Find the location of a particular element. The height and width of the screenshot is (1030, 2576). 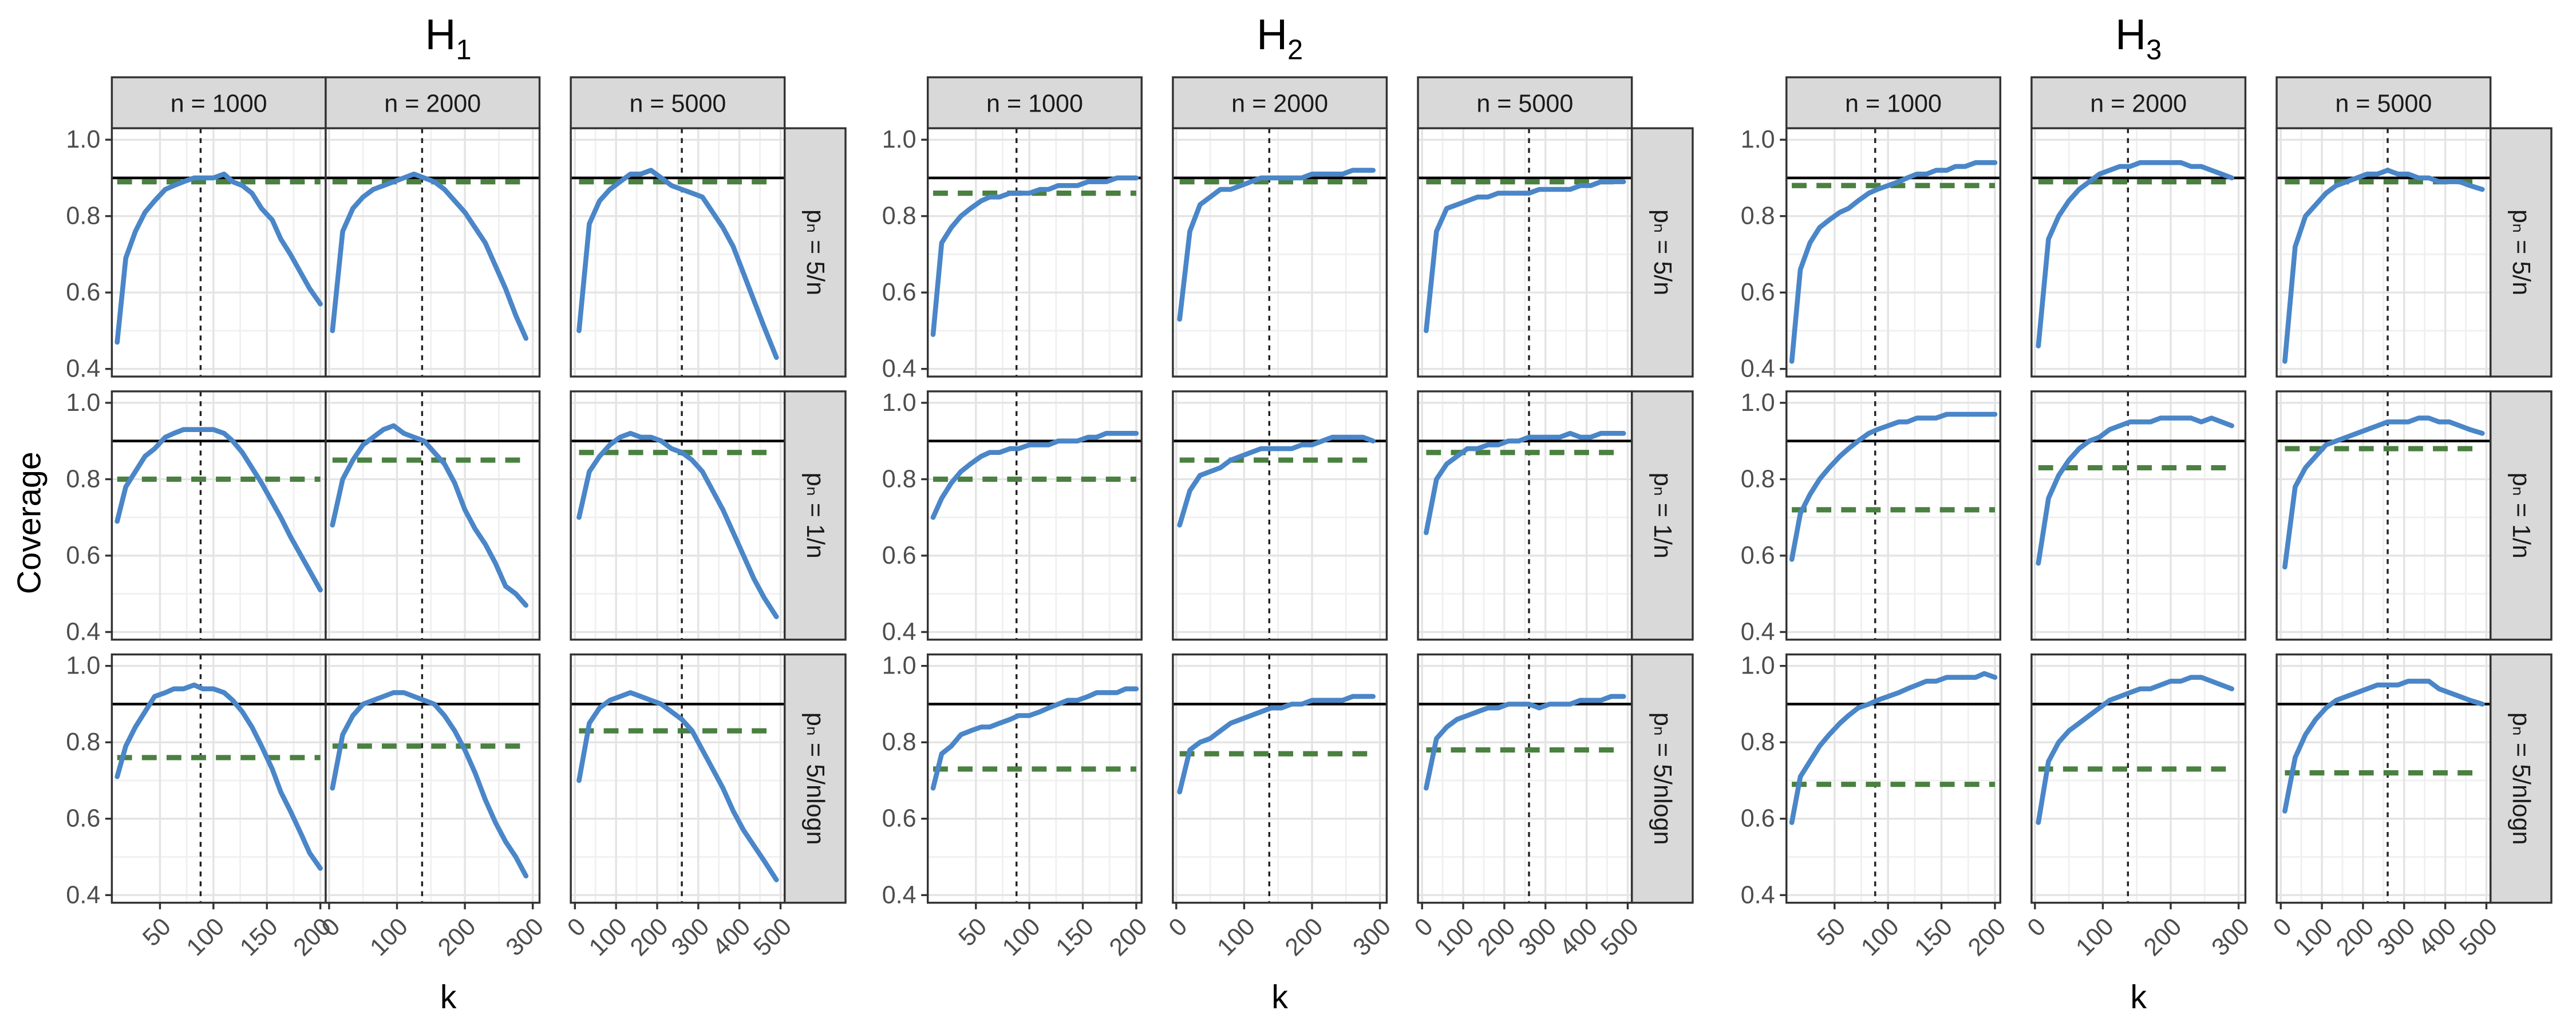

facet-panel: 0.4 0.6 0.8 1.0 50 100 150 200 is located at coordinates (1017, 806).